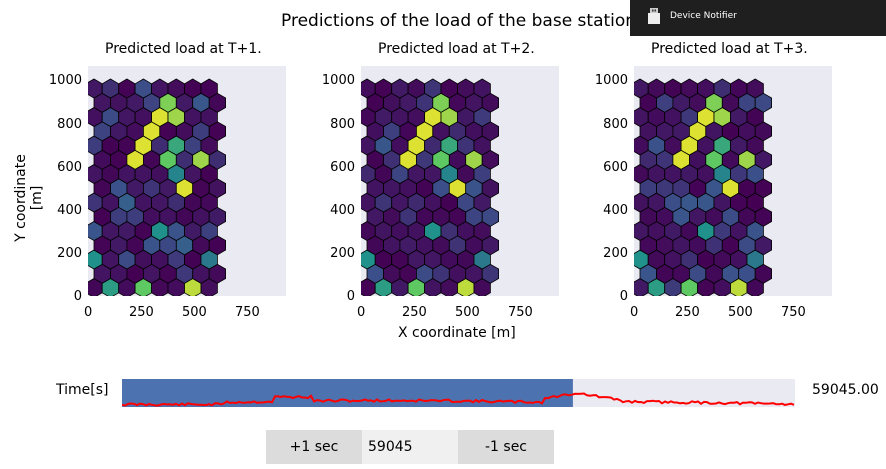  What do you see at coordinates (457, 333) in the screenshot?
I see `x-axis-label: X coordinate [m]` at bounding box center [457, 333].